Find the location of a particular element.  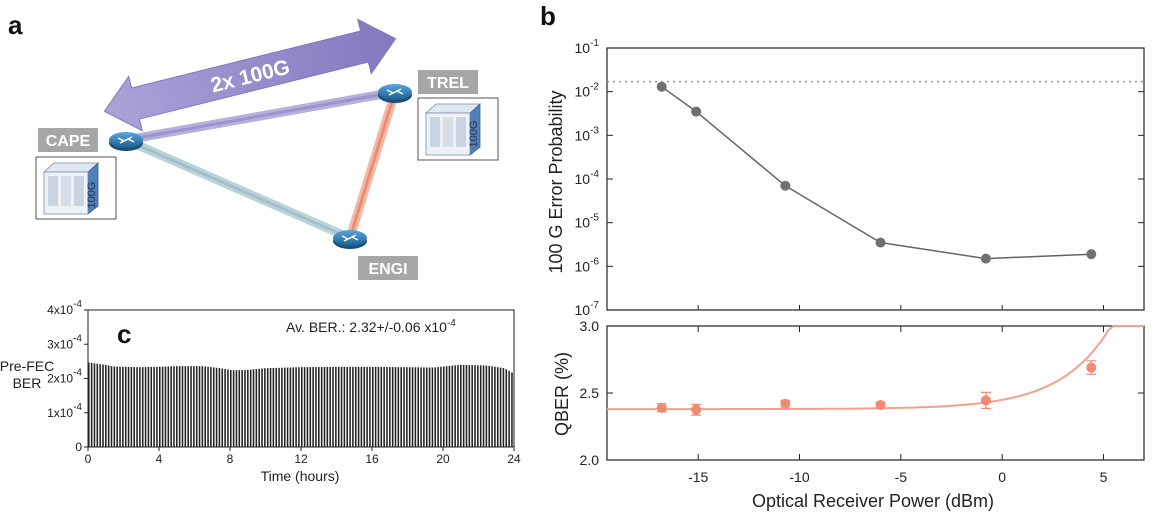

panel-b-letter: b is located at coordinates (548, 16).